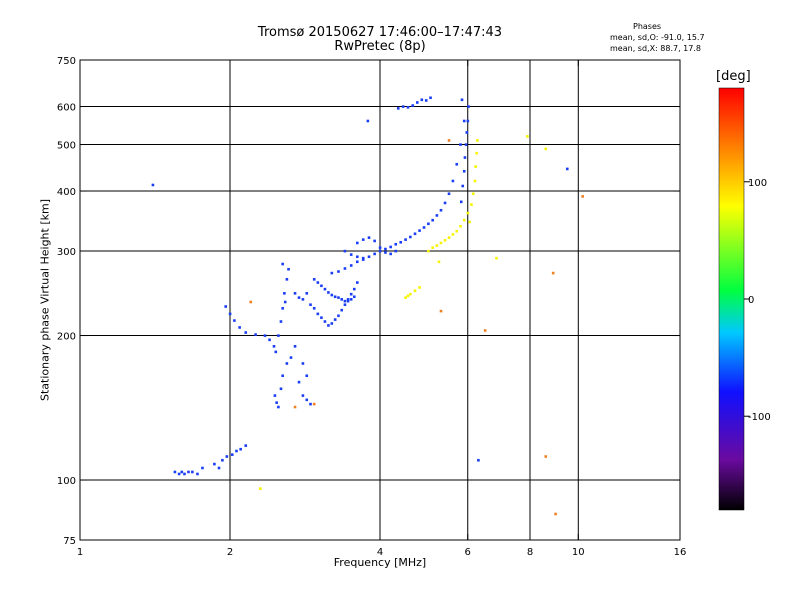  I want to click on x-tick-label: 16, so click(680, 552).